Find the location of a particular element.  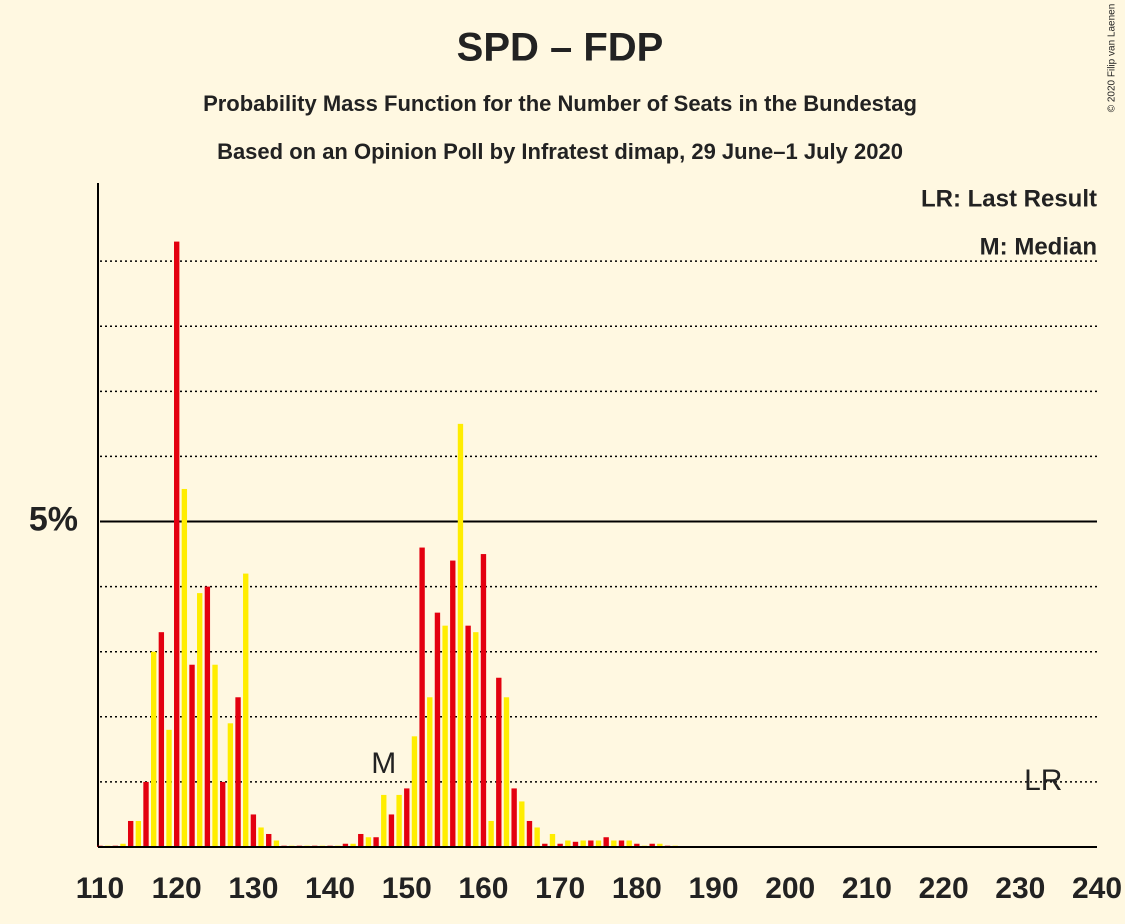

annotation: M is located at coordinates (383, 763).